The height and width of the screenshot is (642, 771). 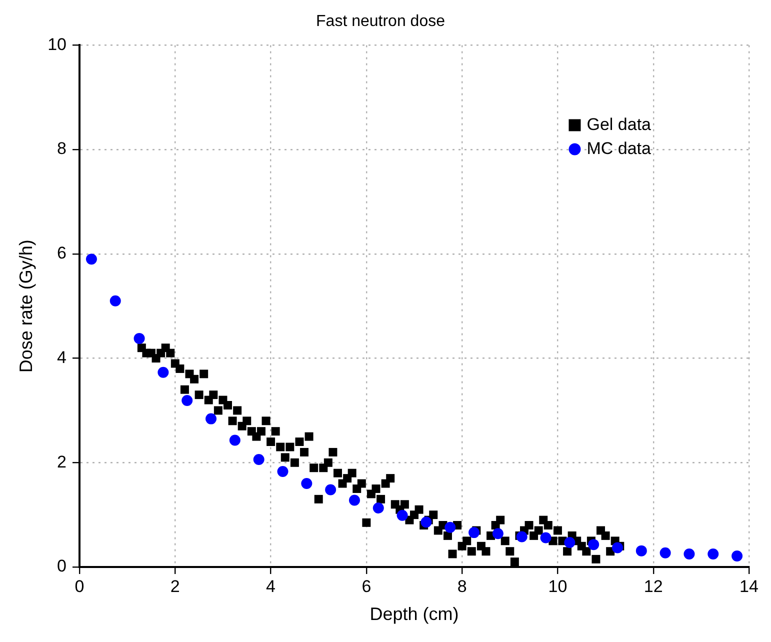 What do you see at coordinates (749, 586) in the screenshot?
I see `x-tick-label: 14` at bounding box center [749, 586].